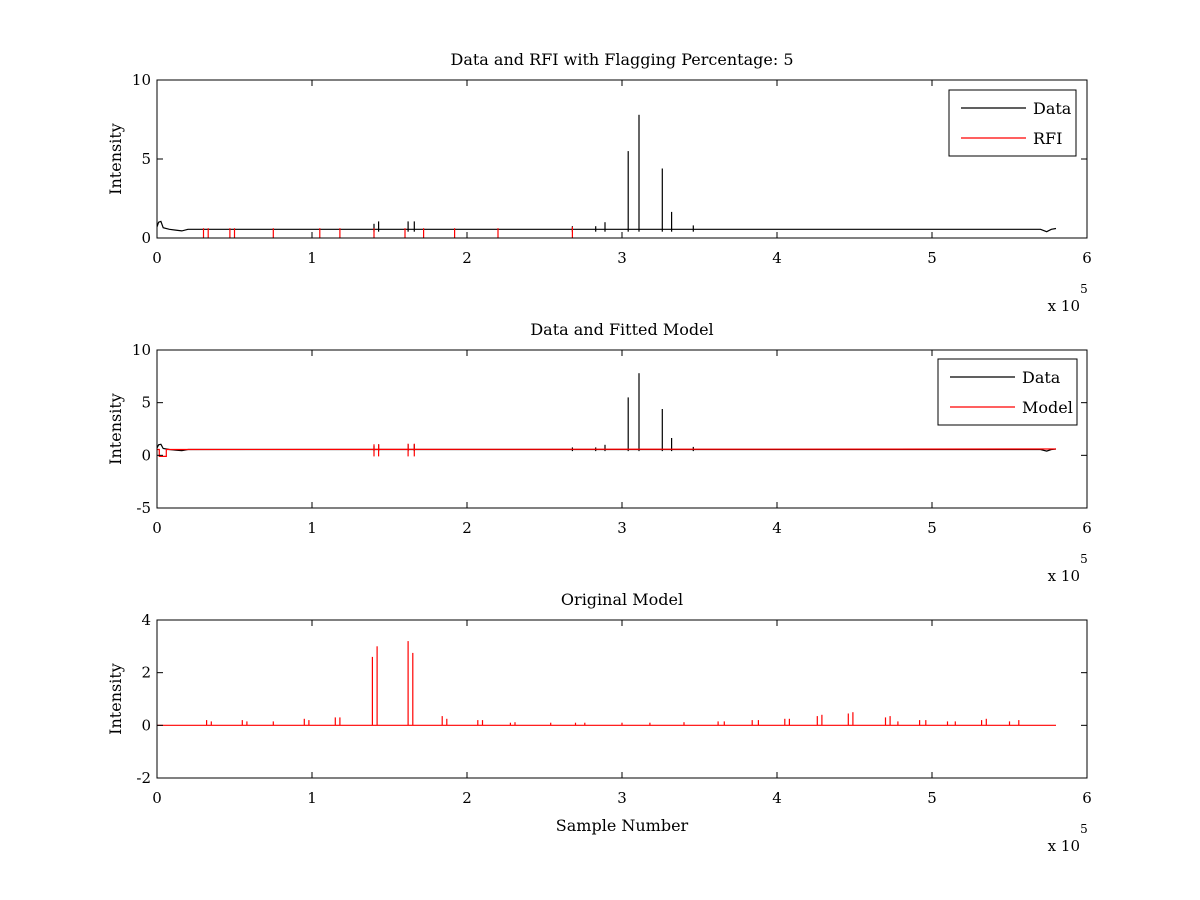 The height and width of the screenshot is (900, 1200). Describe the element at coordinates (143, 508) in the screenshot. I see `y-tick-label: -5` at that location.